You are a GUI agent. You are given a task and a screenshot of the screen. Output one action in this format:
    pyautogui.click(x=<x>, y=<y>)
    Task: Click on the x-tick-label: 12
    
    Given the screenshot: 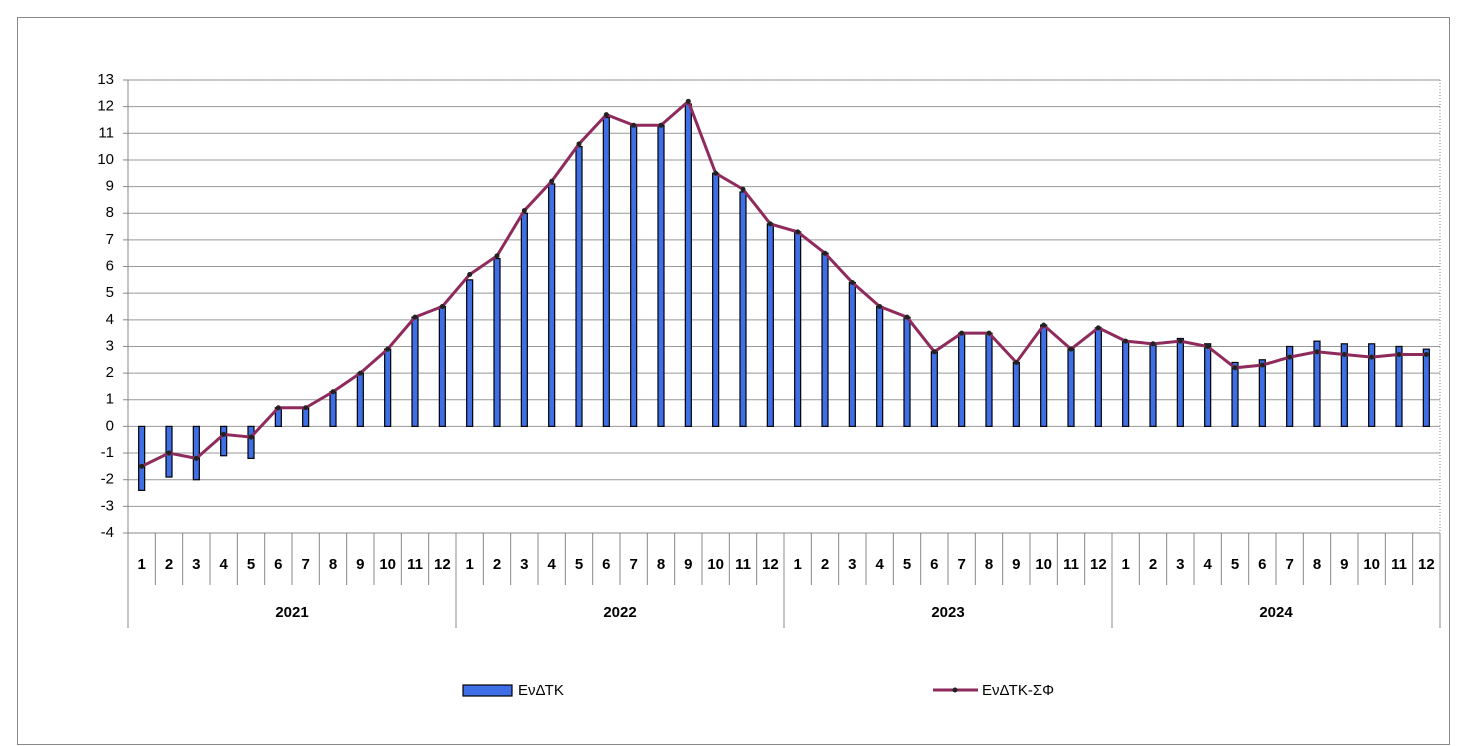 What is the action you would take?
    pyautogui.click(x=1426, y=564)
    